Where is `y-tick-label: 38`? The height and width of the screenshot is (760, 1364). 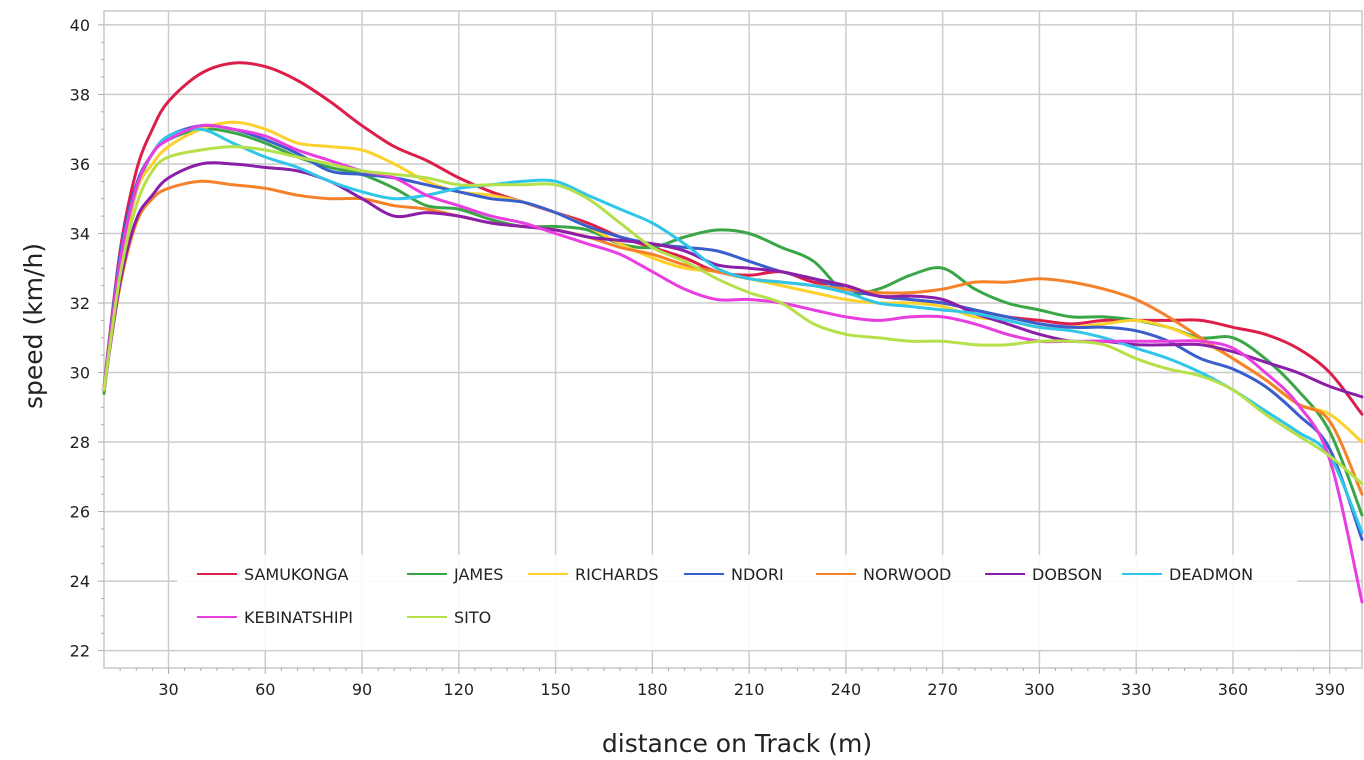 y-tick-label: 38 is located at coordinates (80, 94).